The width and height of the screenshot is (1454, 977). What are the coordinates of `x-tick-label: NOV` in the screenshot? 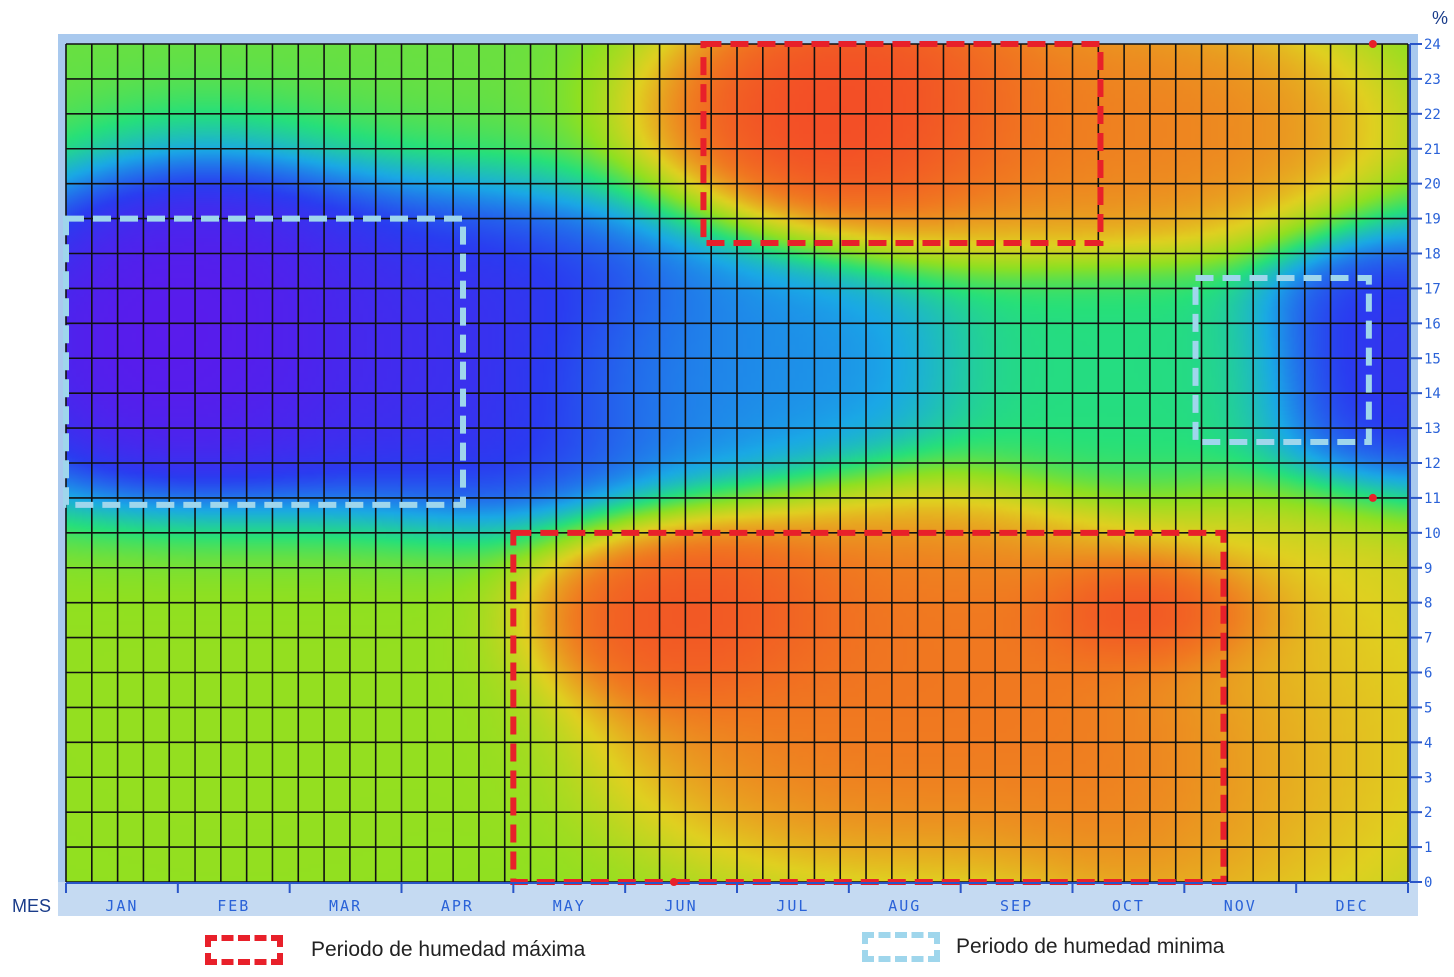 It's located at (1240, 906).